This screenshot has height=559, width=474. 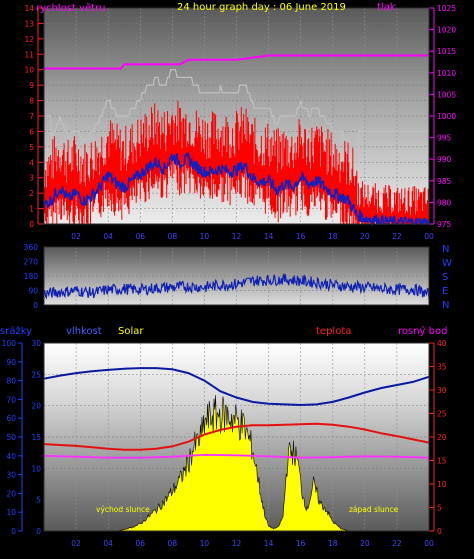 What do you see at coordinates (11, 418) in the screenshot?
I see `rain-axis-tick-label: 60` at bounding box center [11, 418].